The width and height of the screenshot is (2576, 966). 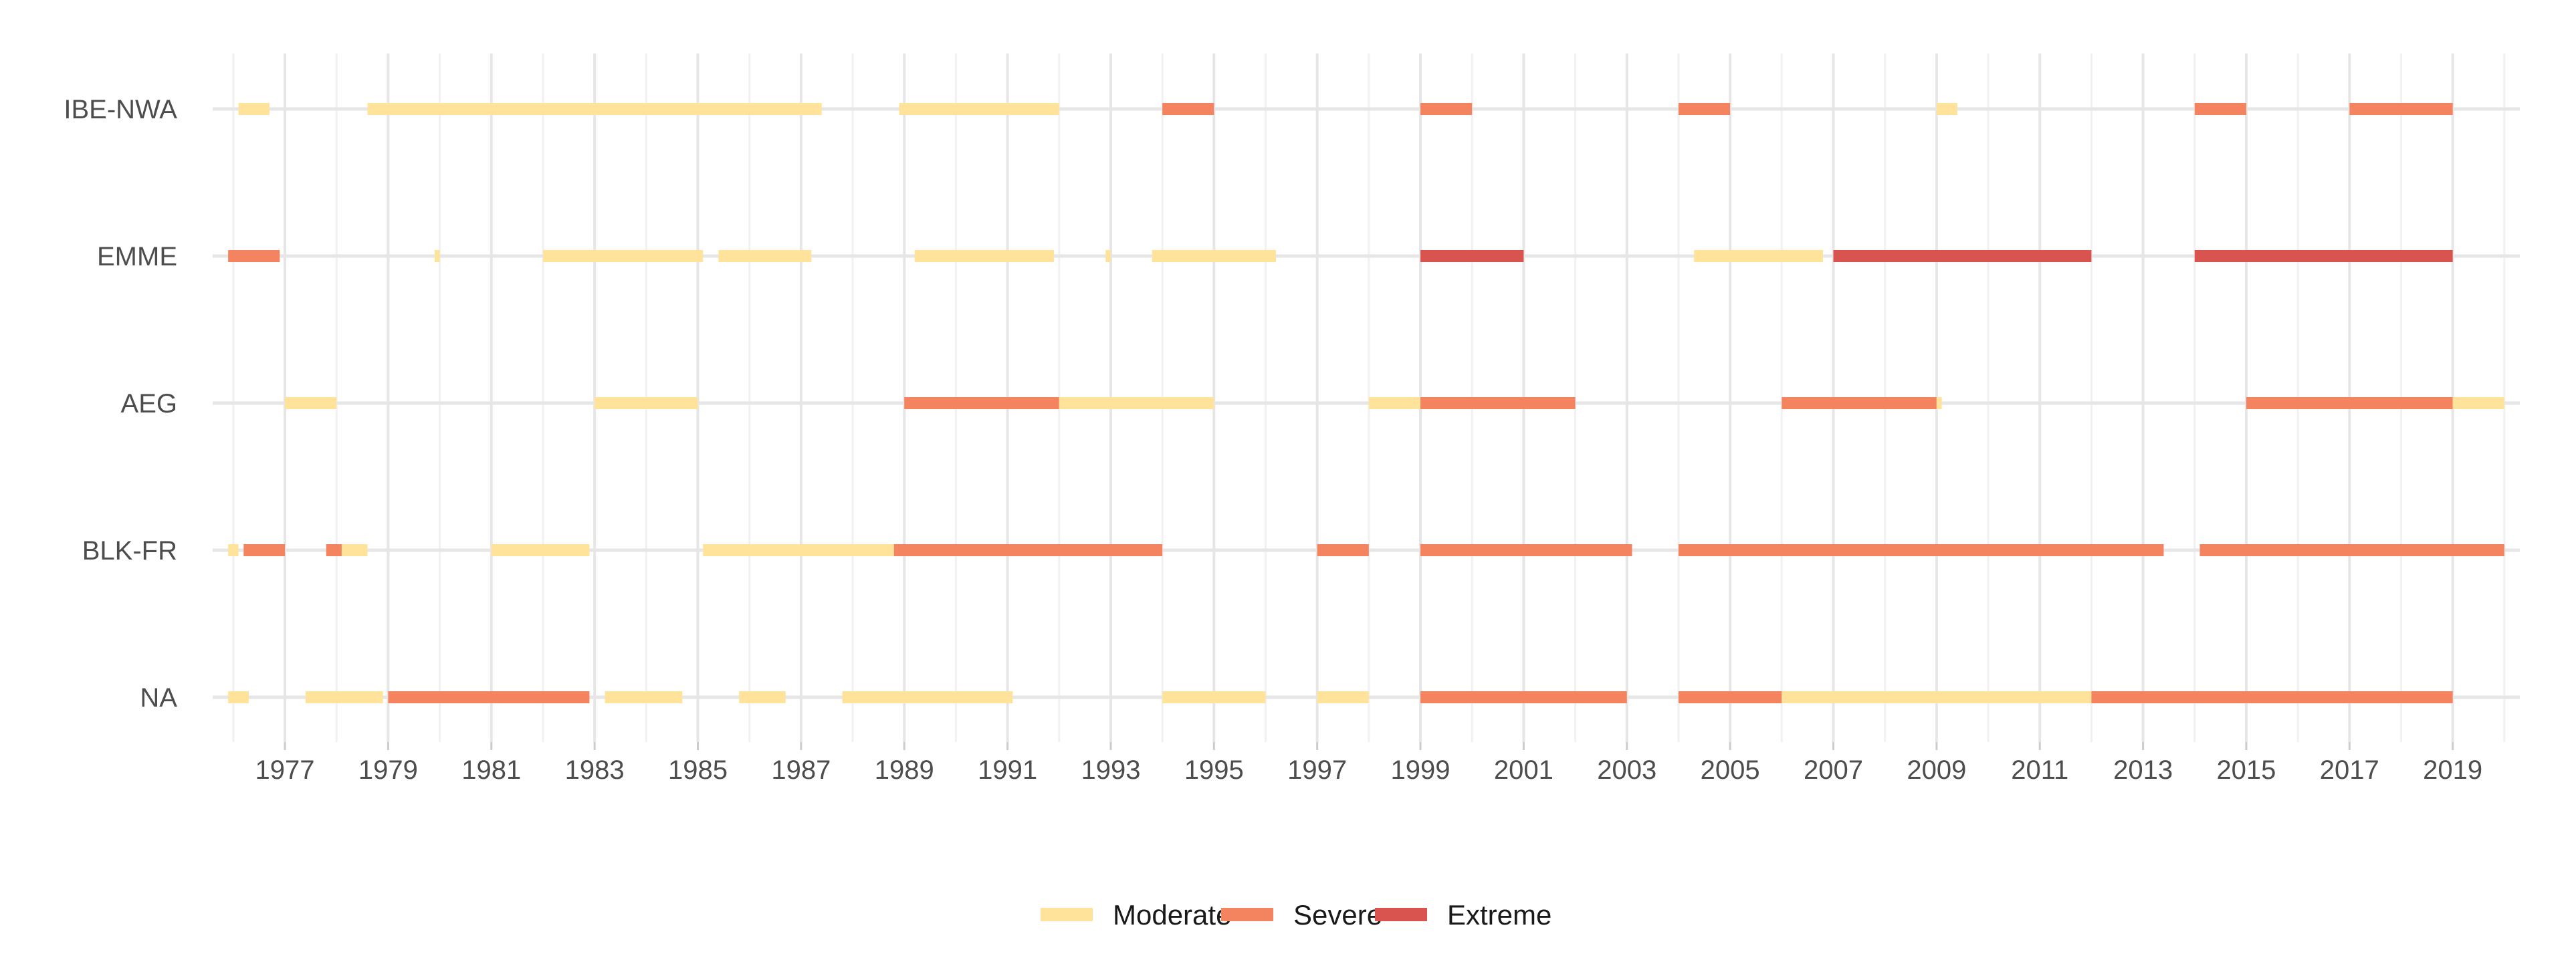 What do you see at coordinates (120, 109) in the screenshot?
I see `y-tick-label: IBE-NWA` at bounding box center [120, 109].